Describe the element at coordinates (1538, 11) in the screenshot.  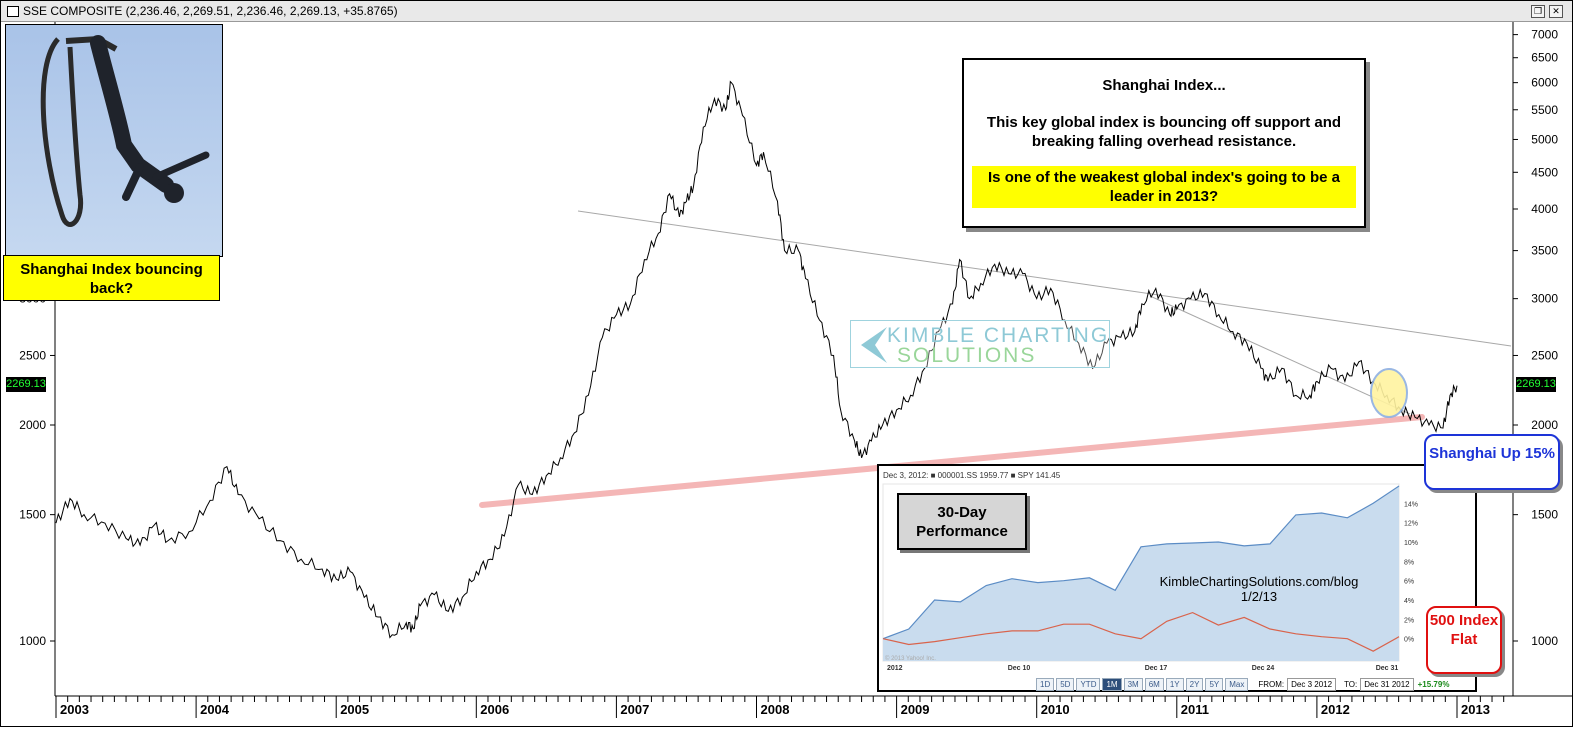
I see `restore-button: ❐` at that location.